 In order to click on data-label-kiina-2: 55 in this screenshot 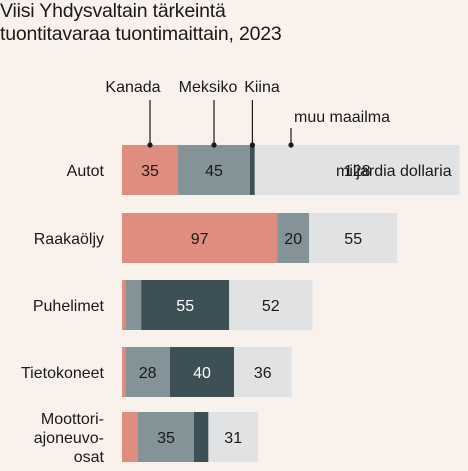, I will do `click(185, 306)`.